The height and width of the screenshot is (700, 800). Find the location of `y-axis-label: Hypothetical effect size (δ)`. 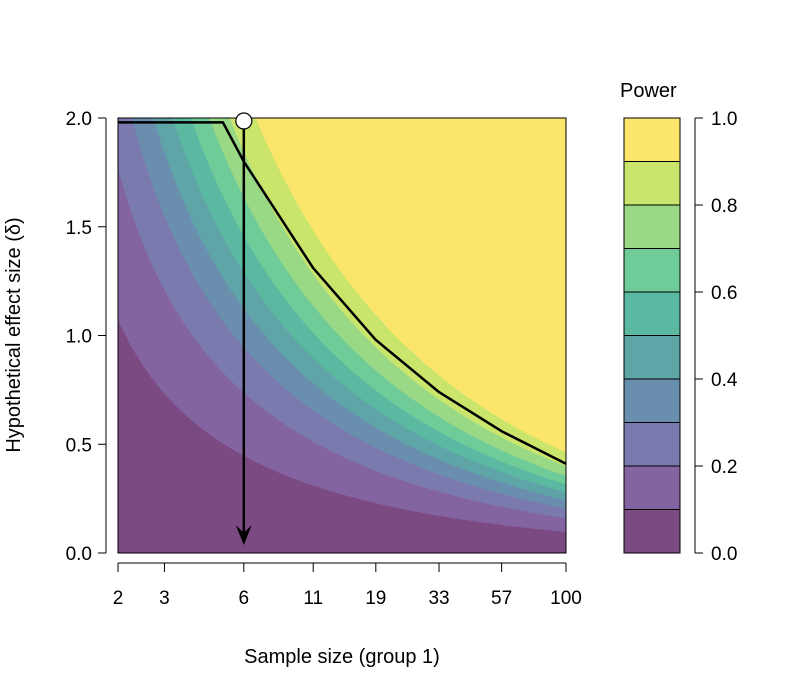

y-axis-label: Hypothetical effect size (δ) is located at coordinates (14, 334).